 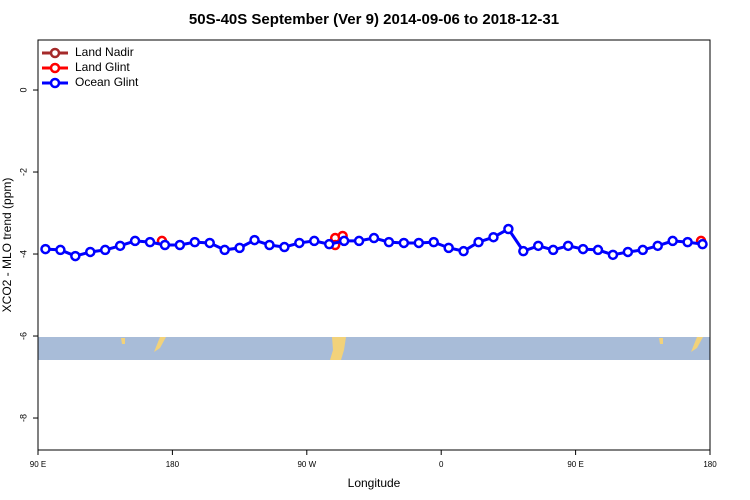 What do you see at coordinates (23, 336) in the screenshot?
I see `y-tick-label: -6` at bounding box center [23, 336].